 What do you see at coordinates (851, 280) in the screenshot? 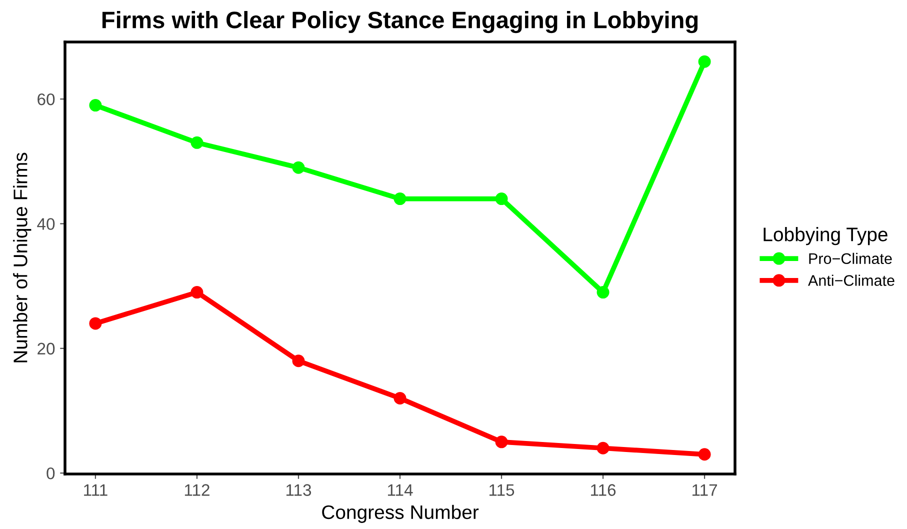
I see `legend-label: Anti−Climate` at bounding box center [851, 280].